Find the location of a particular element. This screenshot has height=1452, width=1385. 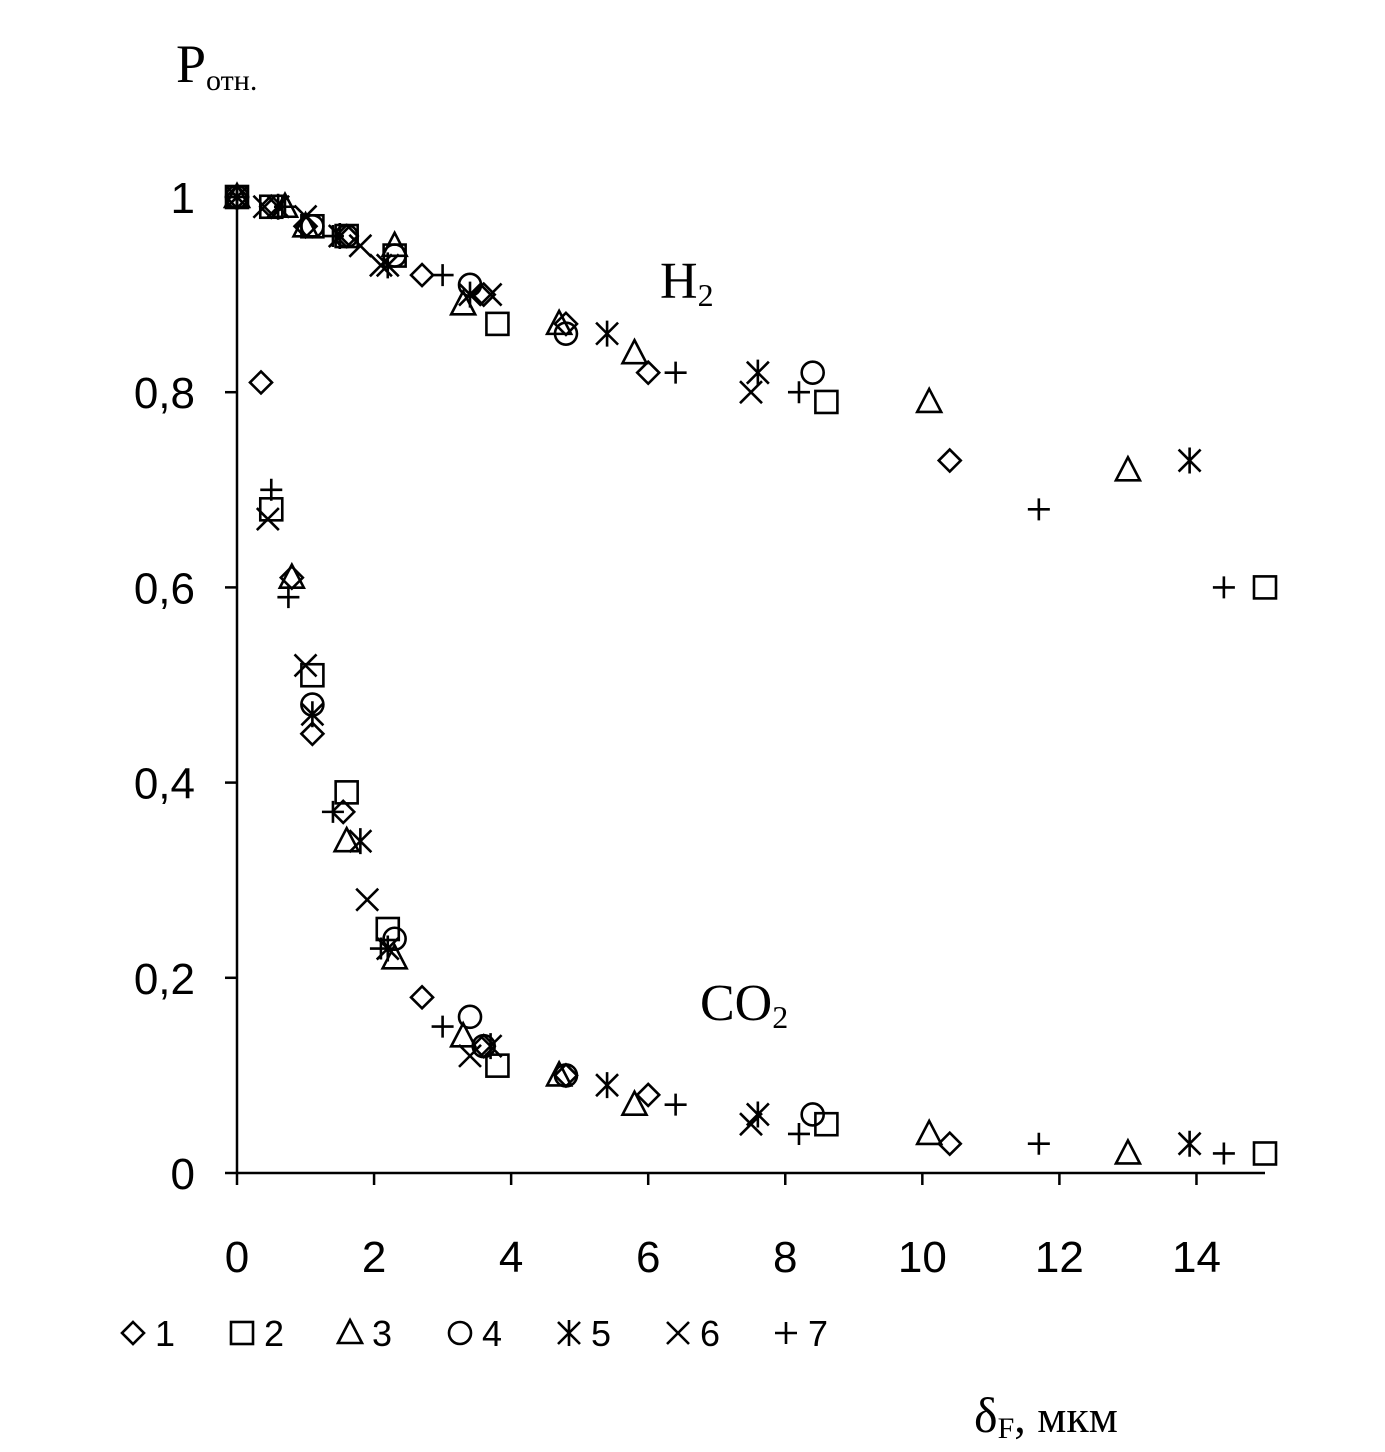

y-axis-label-main: P is located at coordinates (191, 64).